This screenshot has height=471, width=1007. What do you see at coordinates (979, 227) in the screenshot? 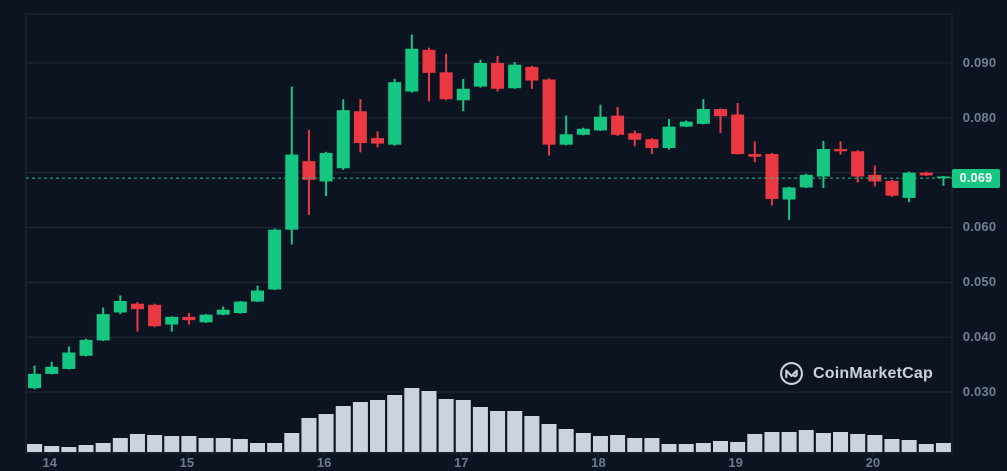
I see `y-axis-label: 0.060` at bounding box center [979, 227].